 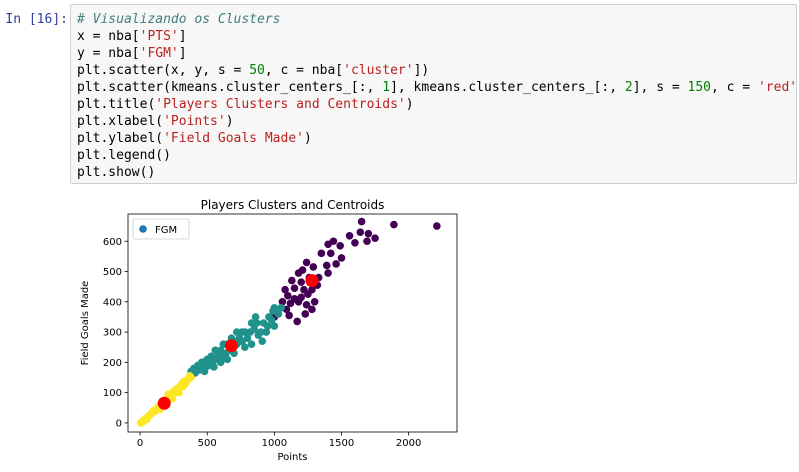 I want to click on code-token: 'Players Clusters and Centroids', so click(x=280, y=104).